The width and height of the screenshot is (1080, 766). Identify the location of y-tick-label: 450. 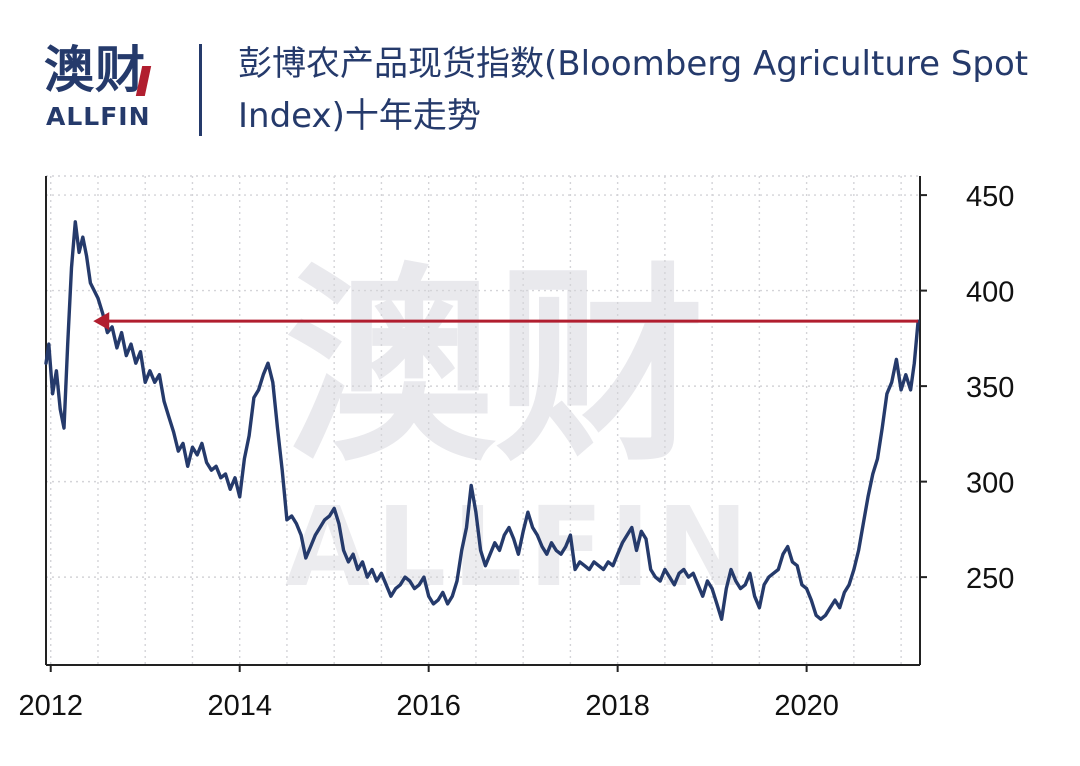
(990, 197).